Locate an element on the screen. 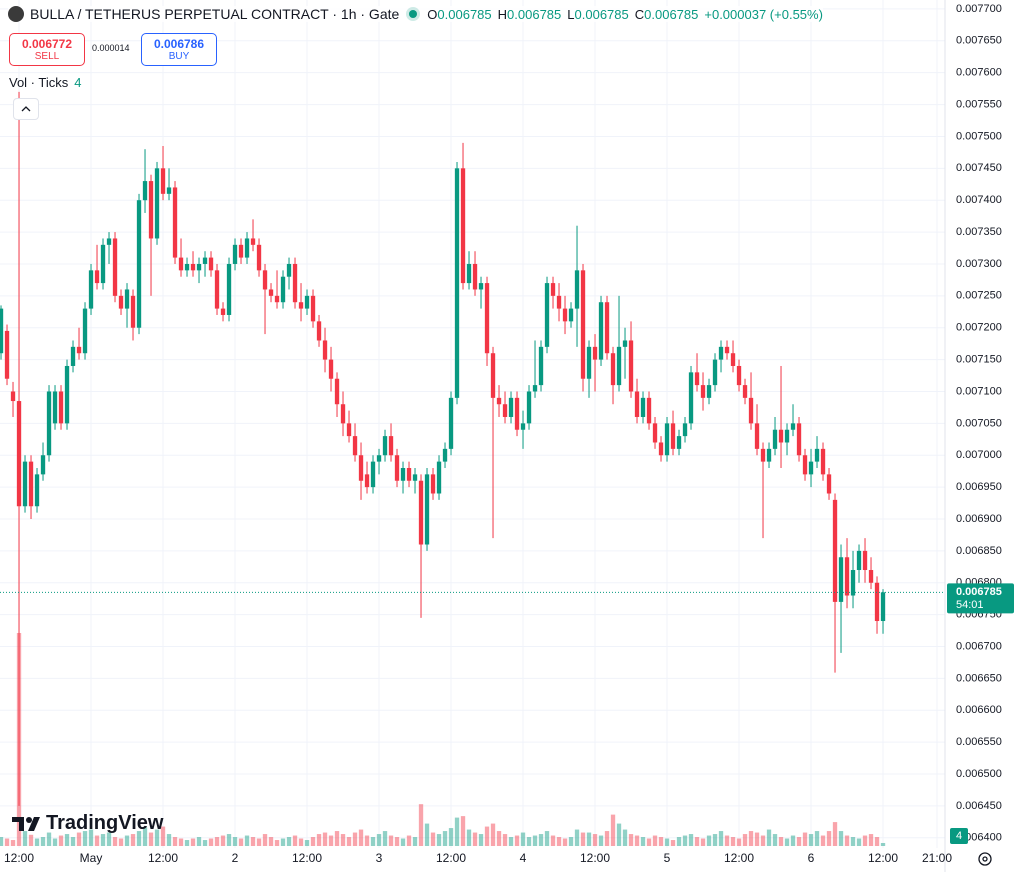 This screenshot has height=872, width=1018. x-tick-label: 5 is located at coordinates (667, 858).